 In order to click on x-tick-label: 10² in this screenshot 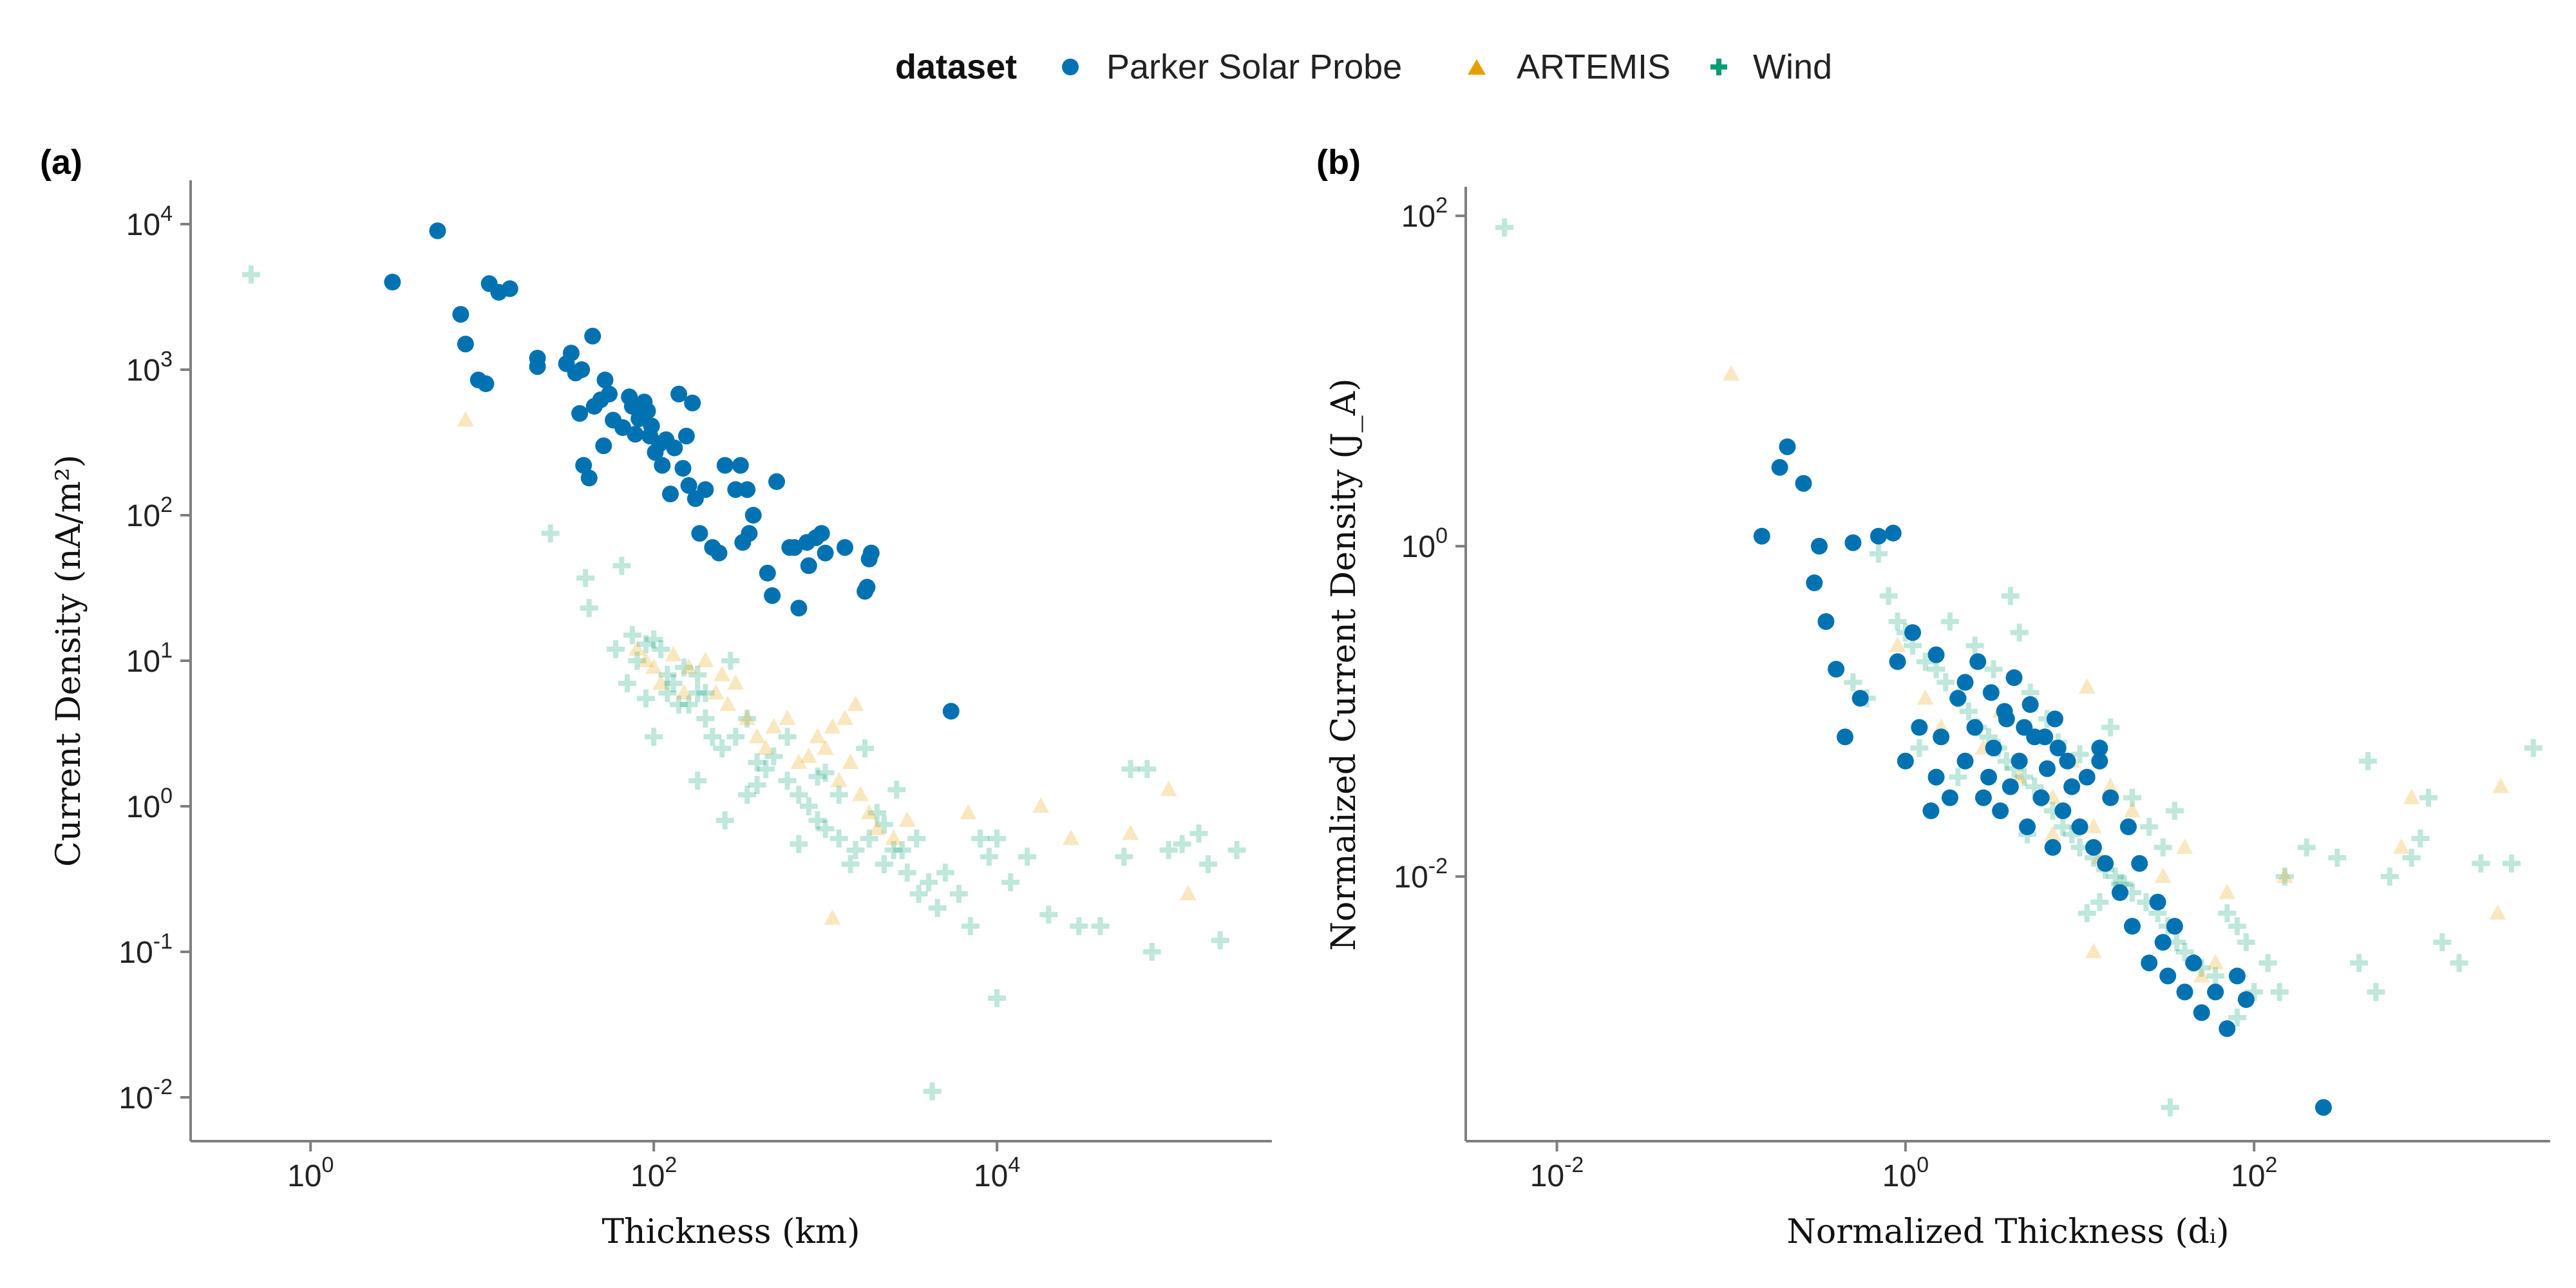, I will do `click(653, 1173)`.